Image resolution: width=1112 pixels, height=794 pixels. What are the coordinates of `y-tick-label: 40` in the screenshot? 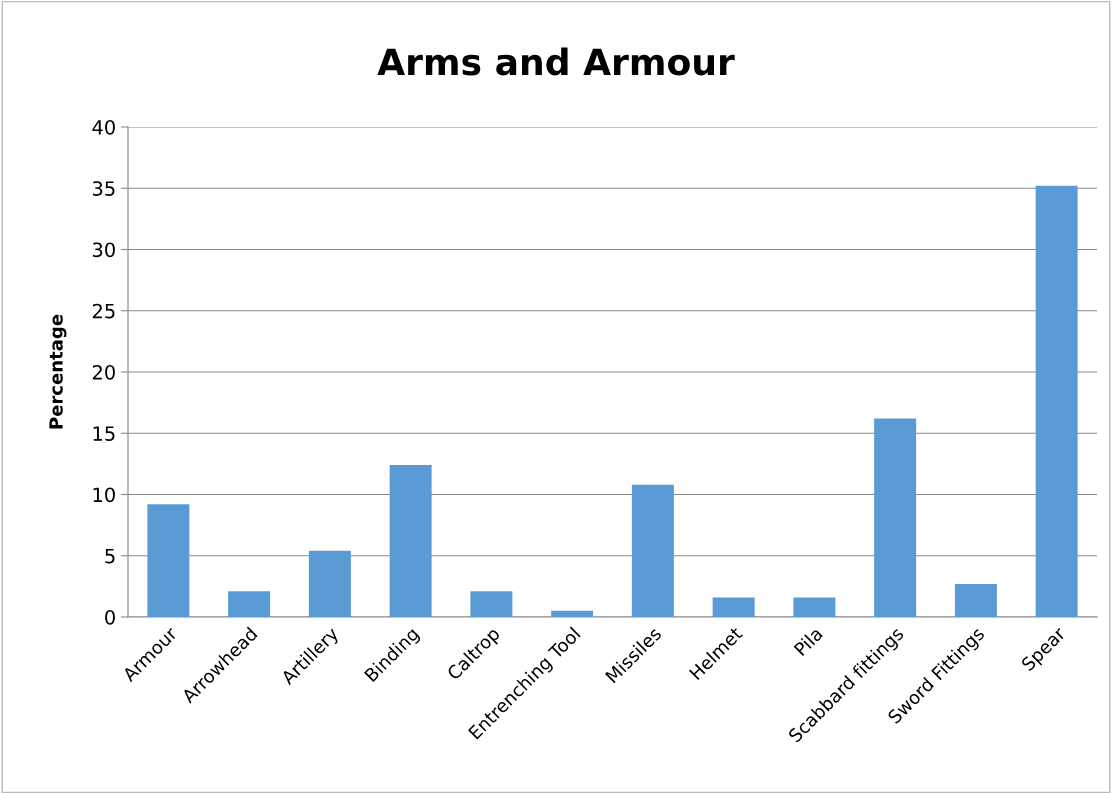 It's located at (103, 127).